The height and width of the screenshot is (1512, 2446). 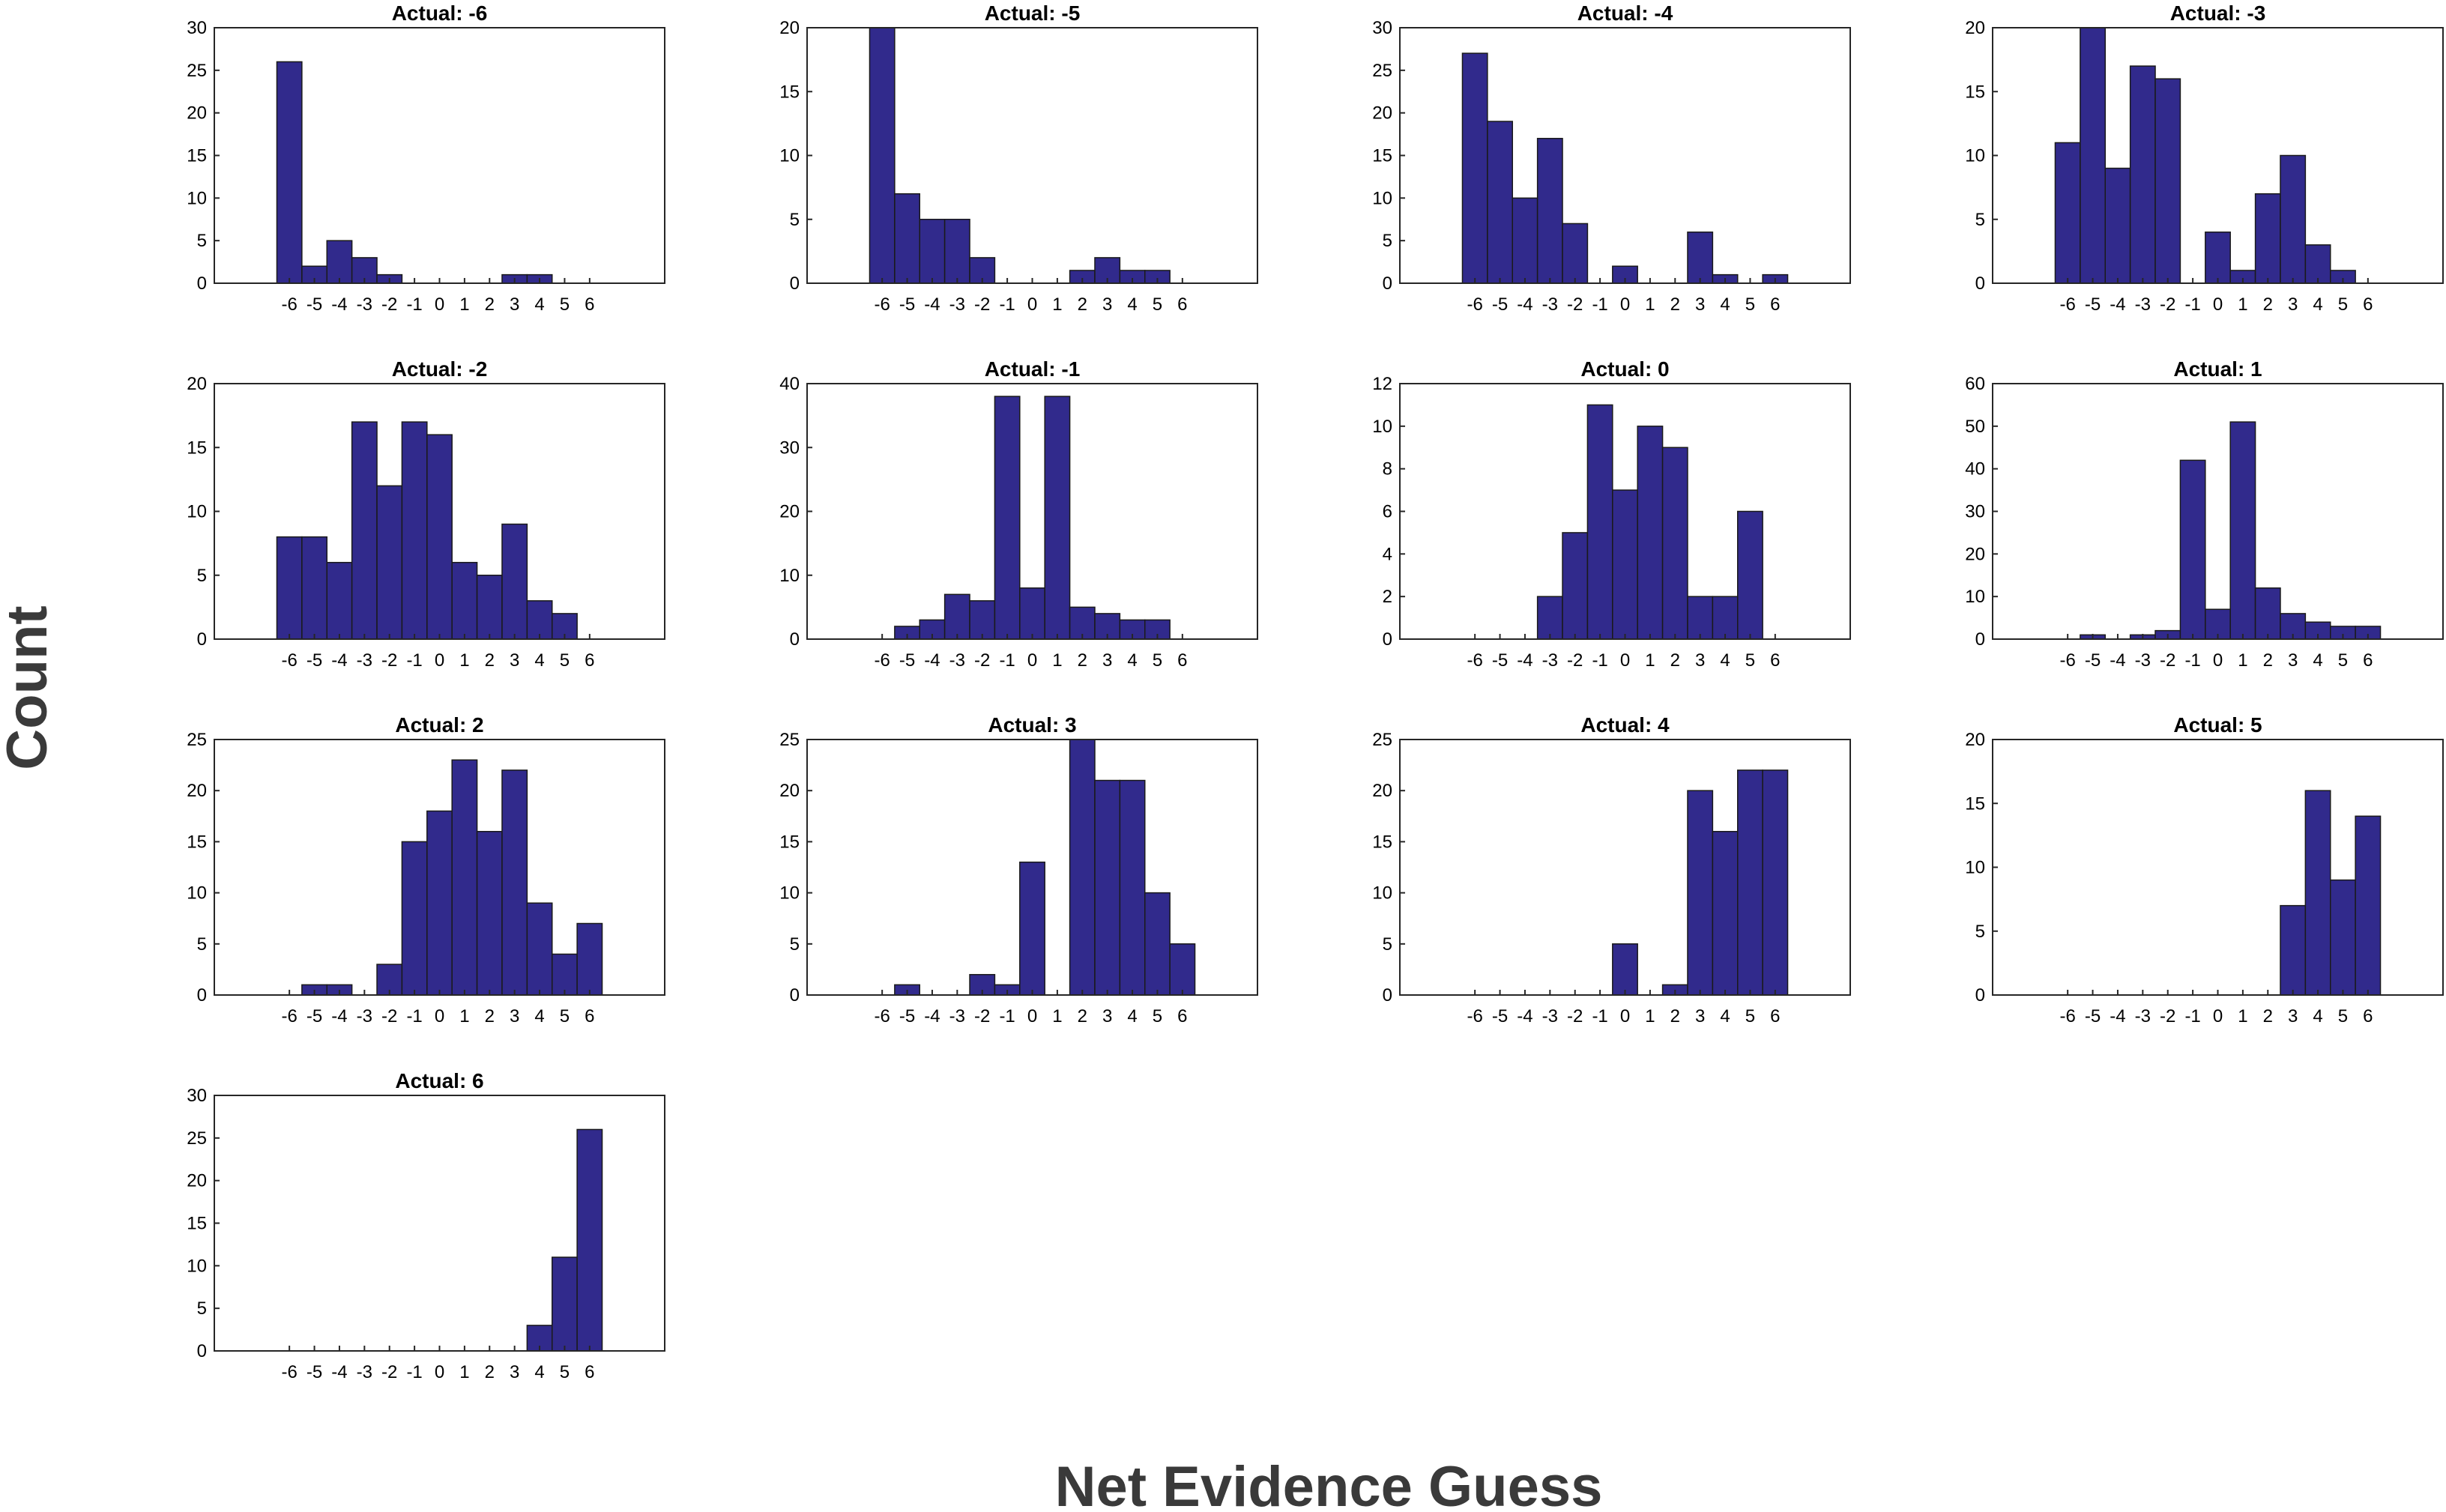 What do you see at coordinates (1387, 597) in the screenshot?
I see `y-tick-label: 2` at bounding box center [1387, 597].